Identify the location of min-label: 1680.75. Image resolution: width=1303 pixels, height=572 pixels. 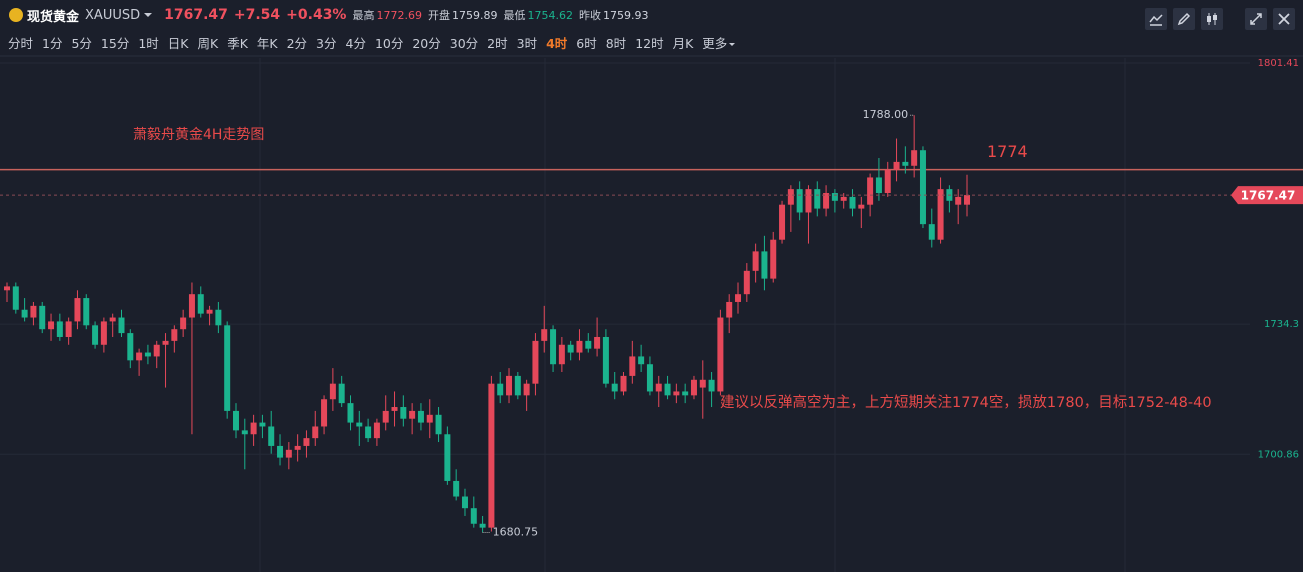
(515, 532).